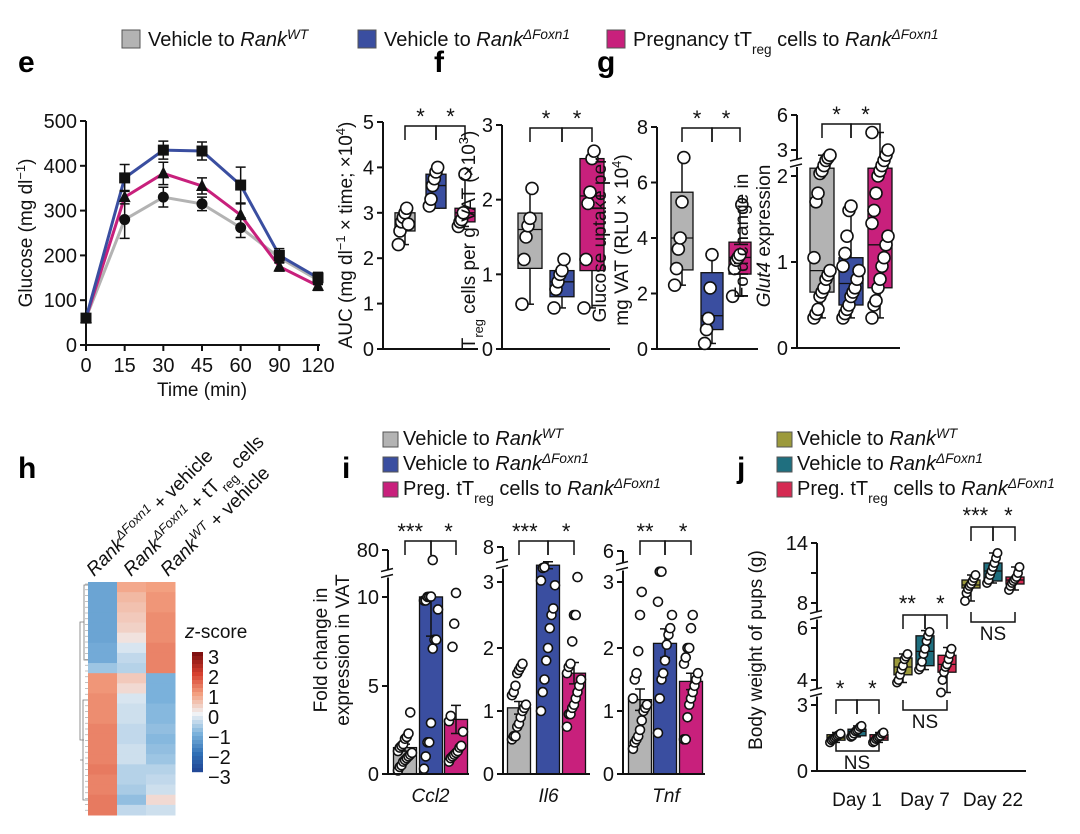 The height and width of the screenshot is (834, 1080). I want to click on label-segment: ), so click(346, 125).